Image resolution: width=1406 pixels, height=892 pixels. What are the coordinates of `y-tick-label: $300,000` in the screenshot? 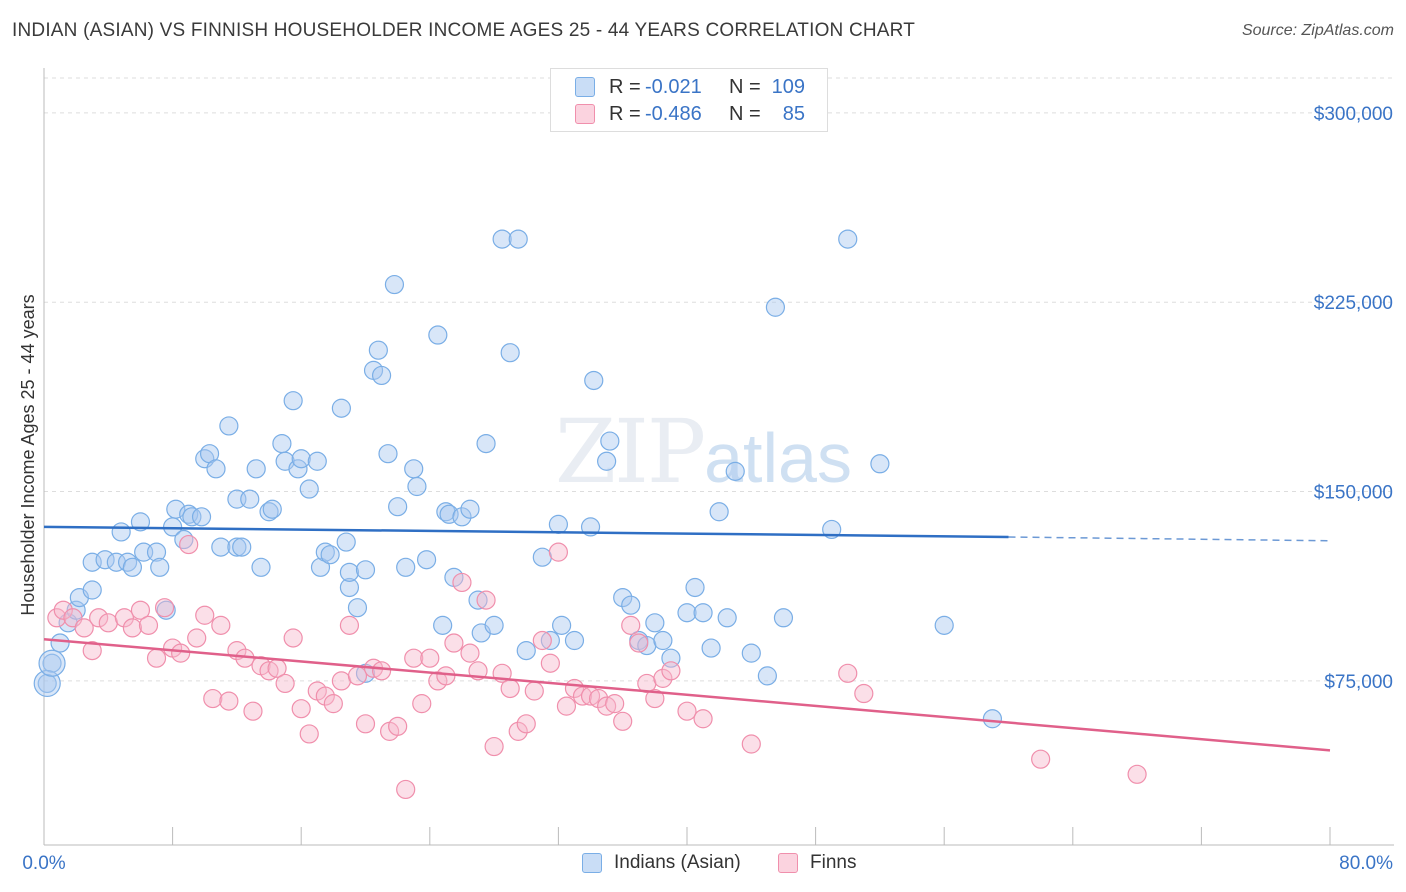 It's located at (1353, 114).